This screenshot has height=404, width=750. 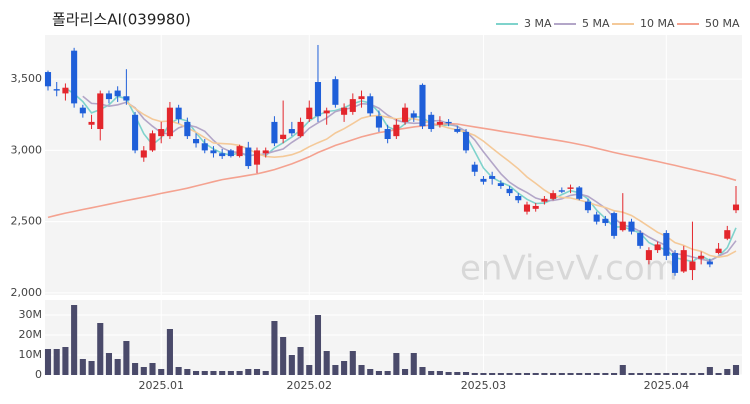 I want to click on x-tick-label: 2025.01, so click(x=161, y=385).